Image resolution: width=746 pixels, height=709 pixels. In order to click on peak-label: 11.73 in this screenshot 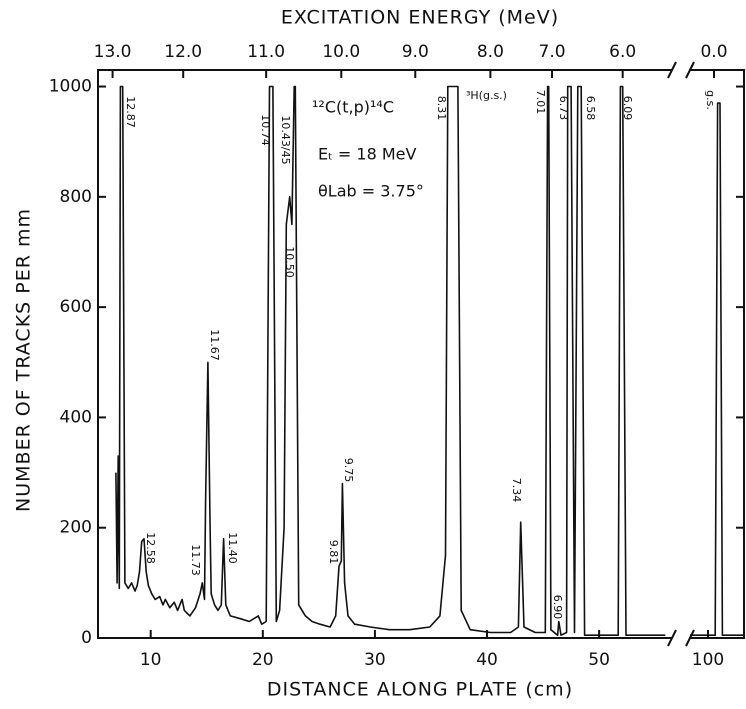, I will do `click(195, 560)`.